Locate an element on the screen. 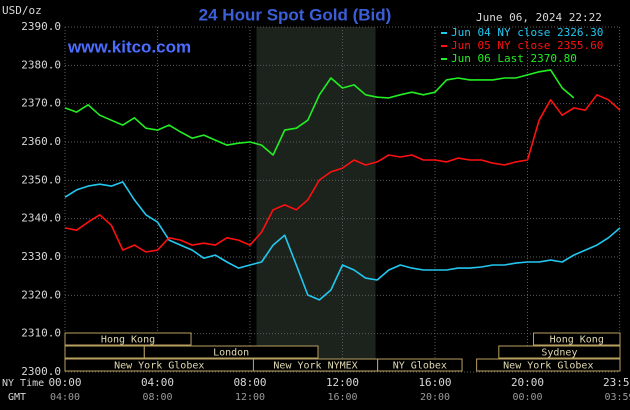 The height and width of the screenshot is (410, 630). x-axis-label: NY Time is located at coordinates (23, 383).